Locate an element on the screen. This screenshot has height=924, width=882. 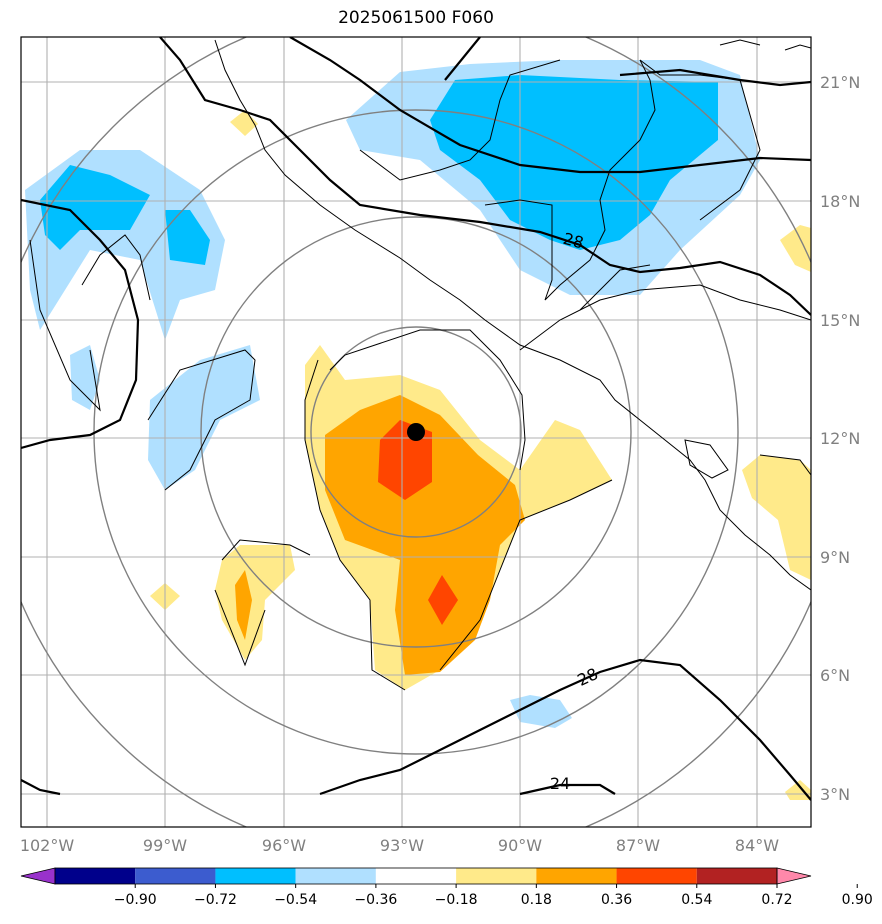
colorbar-extension-low is located at coordinates (38, 876).